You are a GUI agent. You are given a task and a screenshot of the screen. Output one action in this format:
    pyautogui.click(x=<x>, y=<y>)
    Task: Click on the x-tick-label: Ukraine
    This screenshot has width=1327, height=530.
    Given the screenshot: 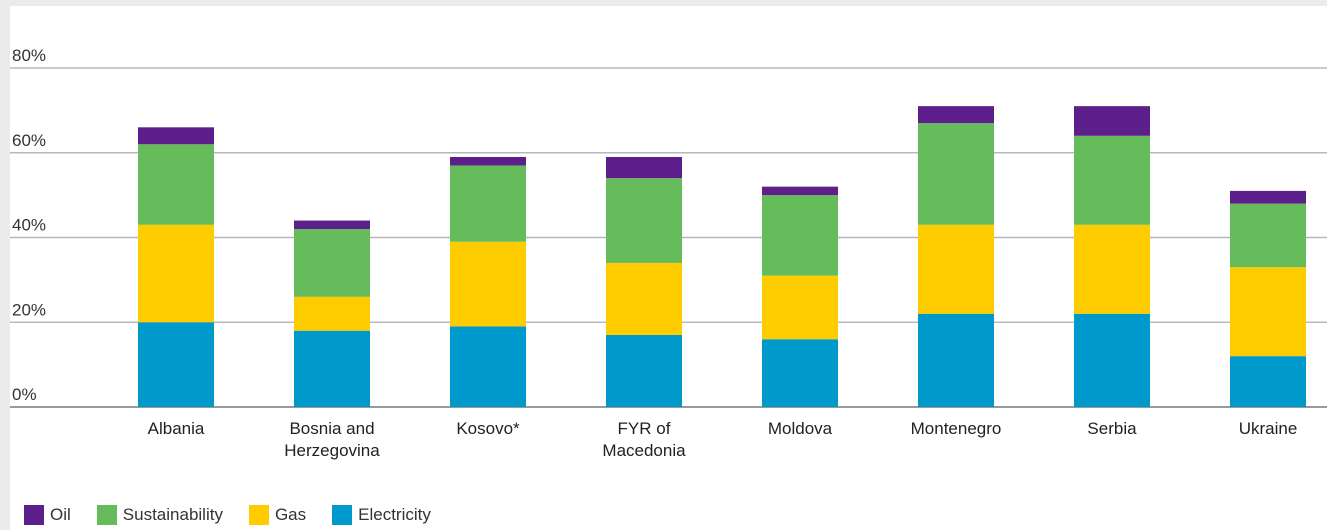 What is the action you would take?
    pyautogui.click(x=1268, y=428)
    